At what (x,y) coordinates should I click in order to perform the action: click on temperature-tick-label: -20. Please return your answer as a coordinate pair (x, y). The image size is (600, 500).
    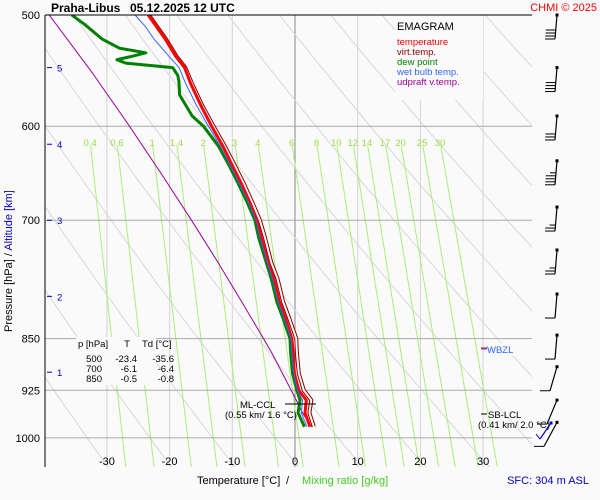
    Looking at the image, I should click on (170, 462).